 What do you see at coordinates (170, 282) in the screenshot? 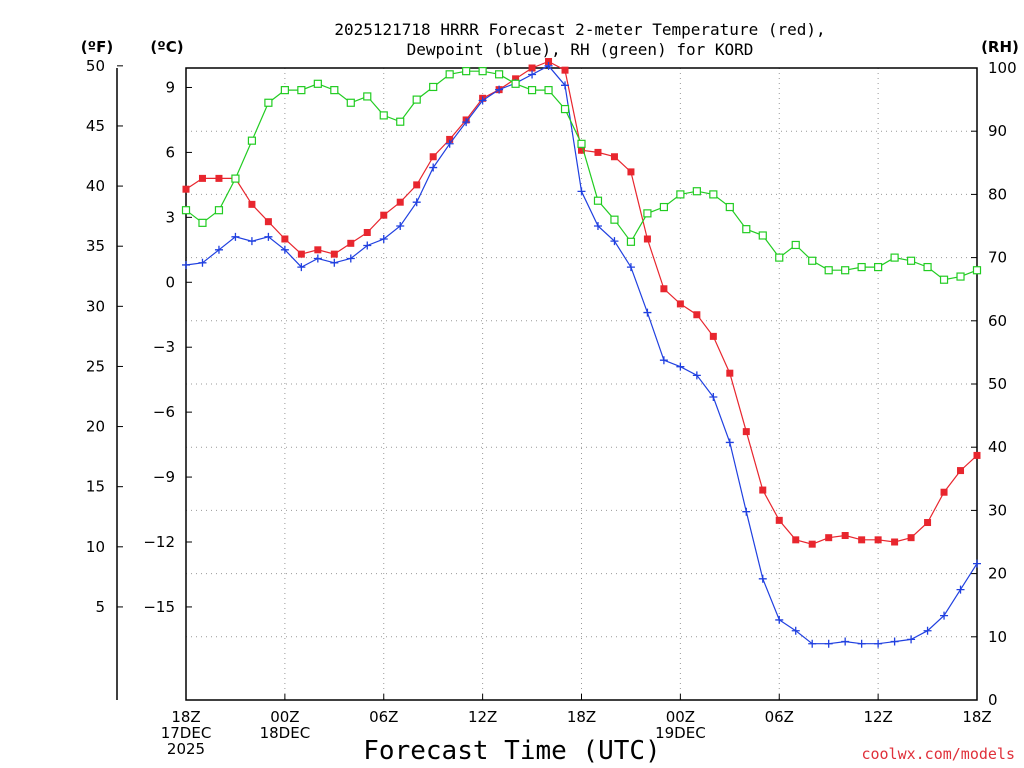
I see `celsius-tick-label: 0` at bounding box center [170, 282].